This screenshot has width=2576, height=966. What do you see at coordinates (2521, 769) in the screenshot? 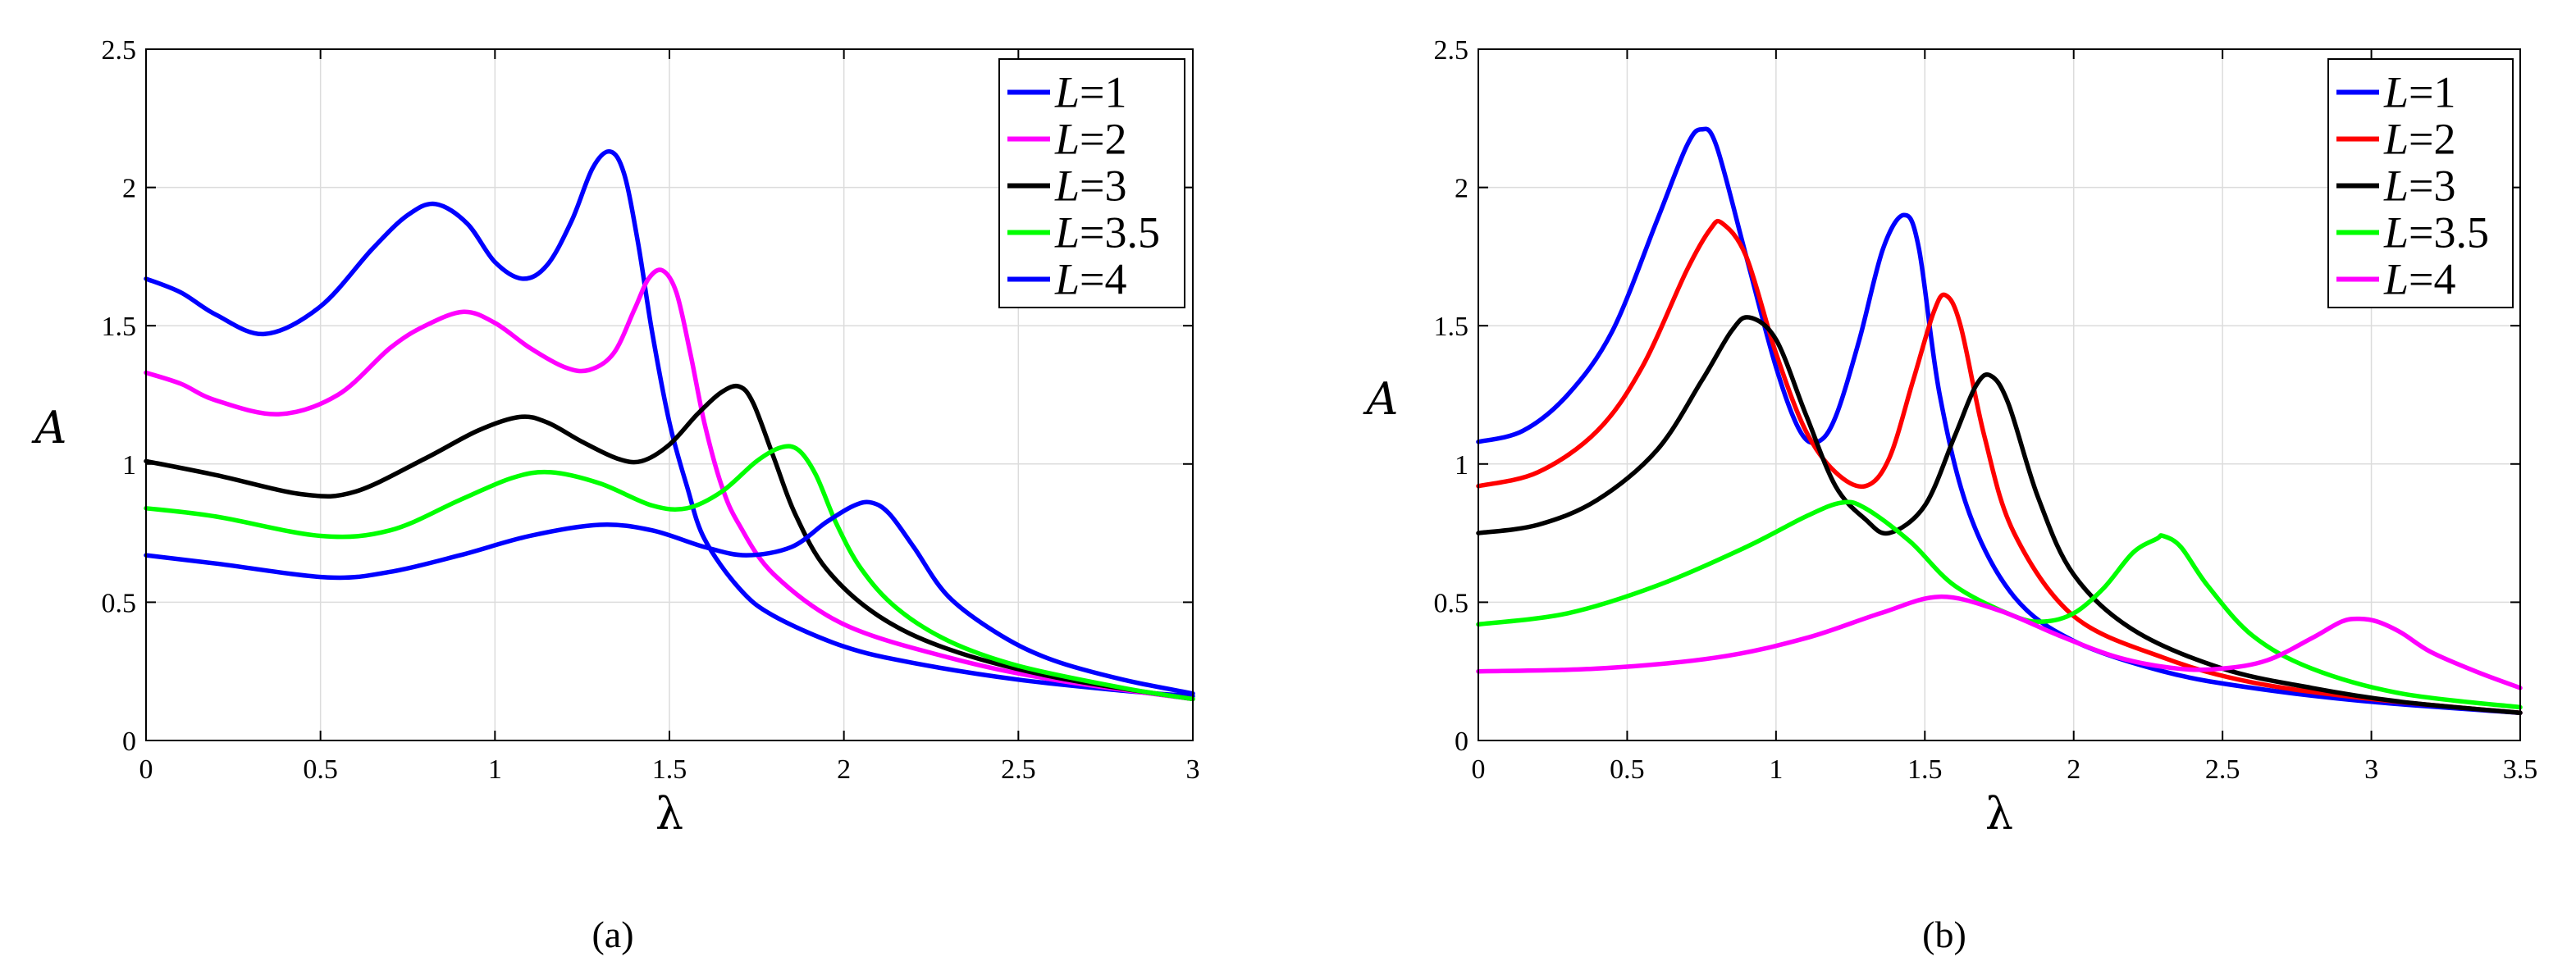
I see `x-tick-label: 3.5` at bounding box center [2521, 769].